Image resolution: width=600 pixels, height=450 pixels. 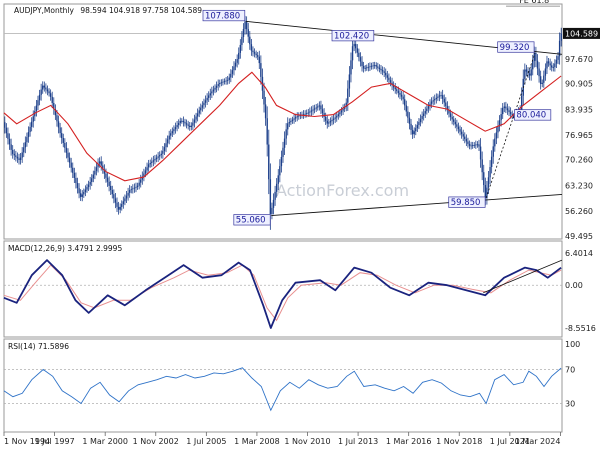 I want to click on annotation-label: 102.420, so click(x=351, y=36).